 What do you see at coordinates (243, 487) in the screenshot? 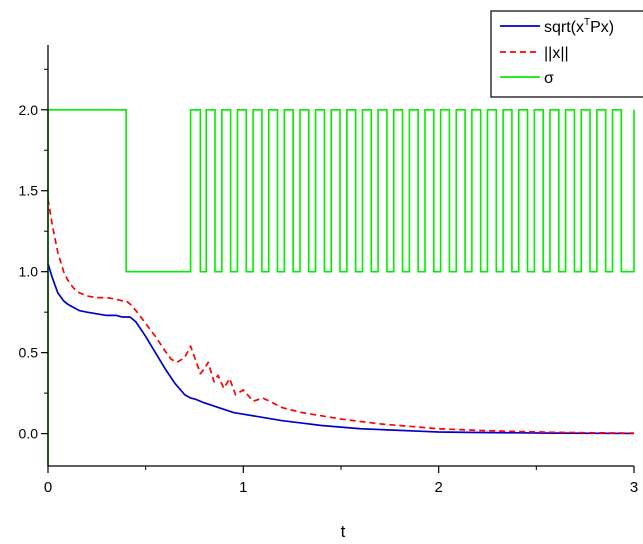
I see `x-tick-label: 1` at bounding box center [243, 487].